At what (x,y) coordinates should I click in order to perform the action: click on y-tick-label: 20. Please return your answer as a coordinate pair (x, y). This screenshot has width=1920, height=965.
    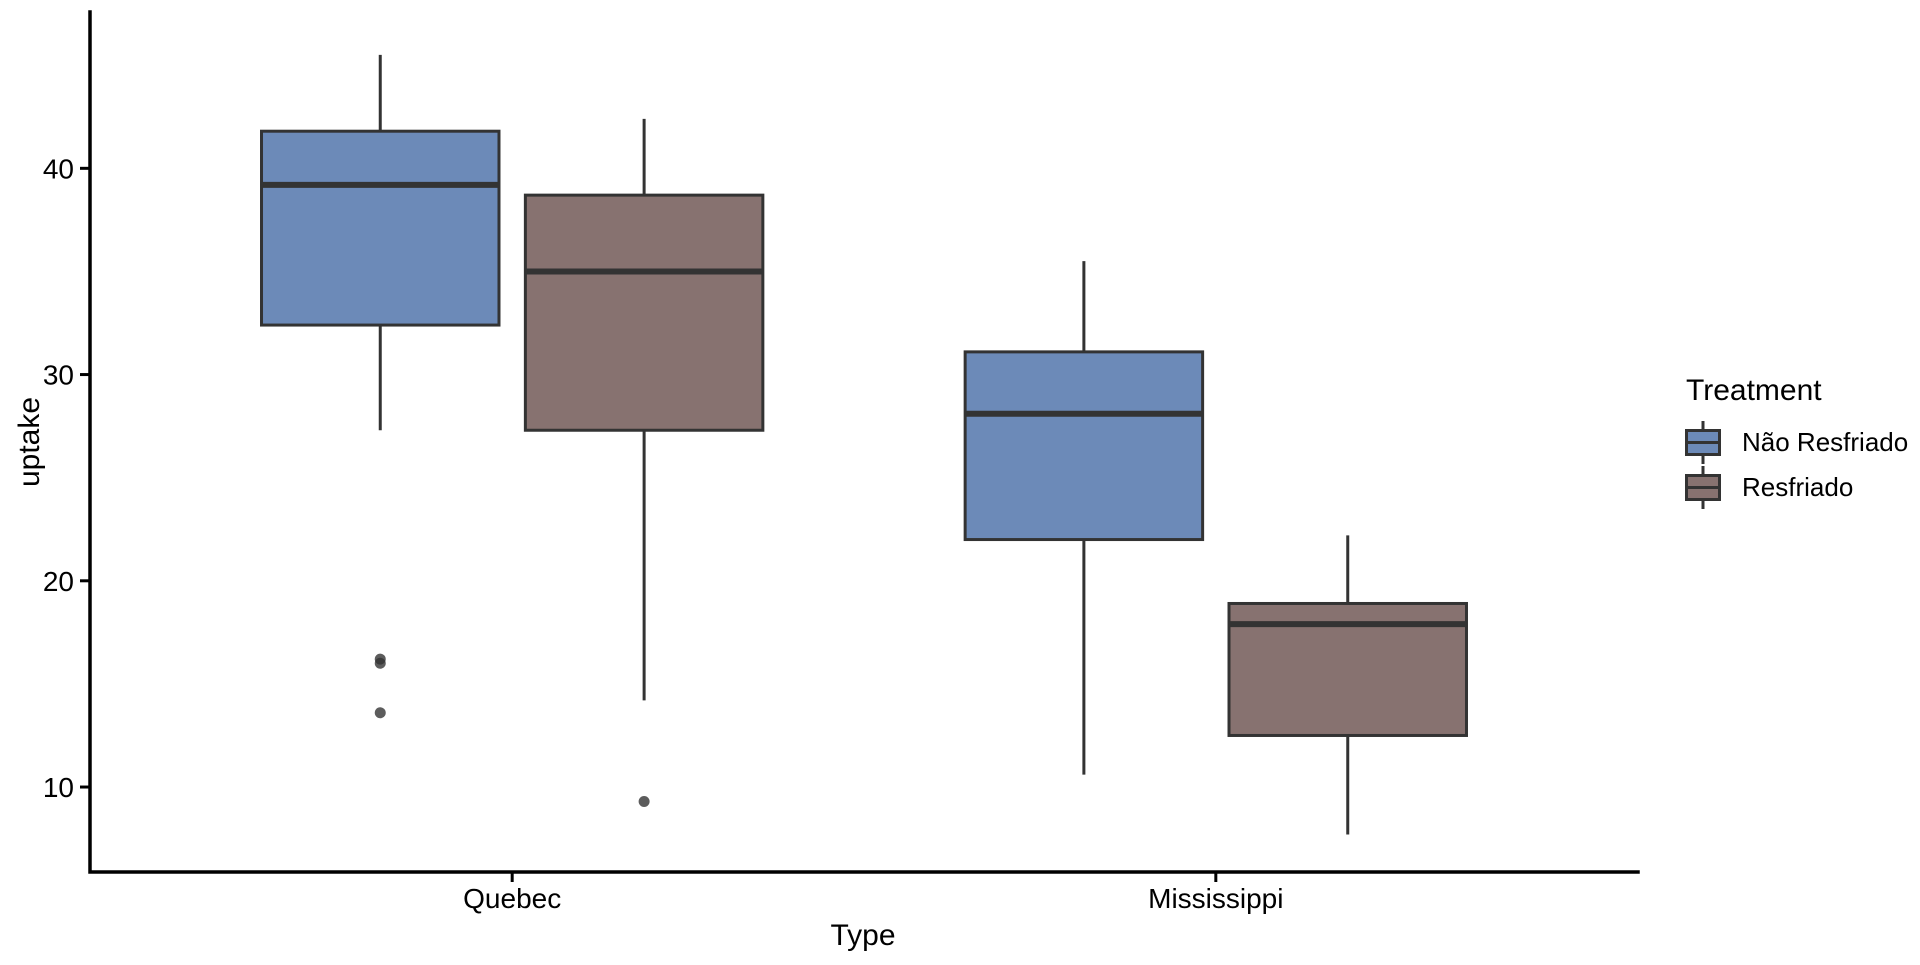
    Looking at the image, I should click on (58, 581).